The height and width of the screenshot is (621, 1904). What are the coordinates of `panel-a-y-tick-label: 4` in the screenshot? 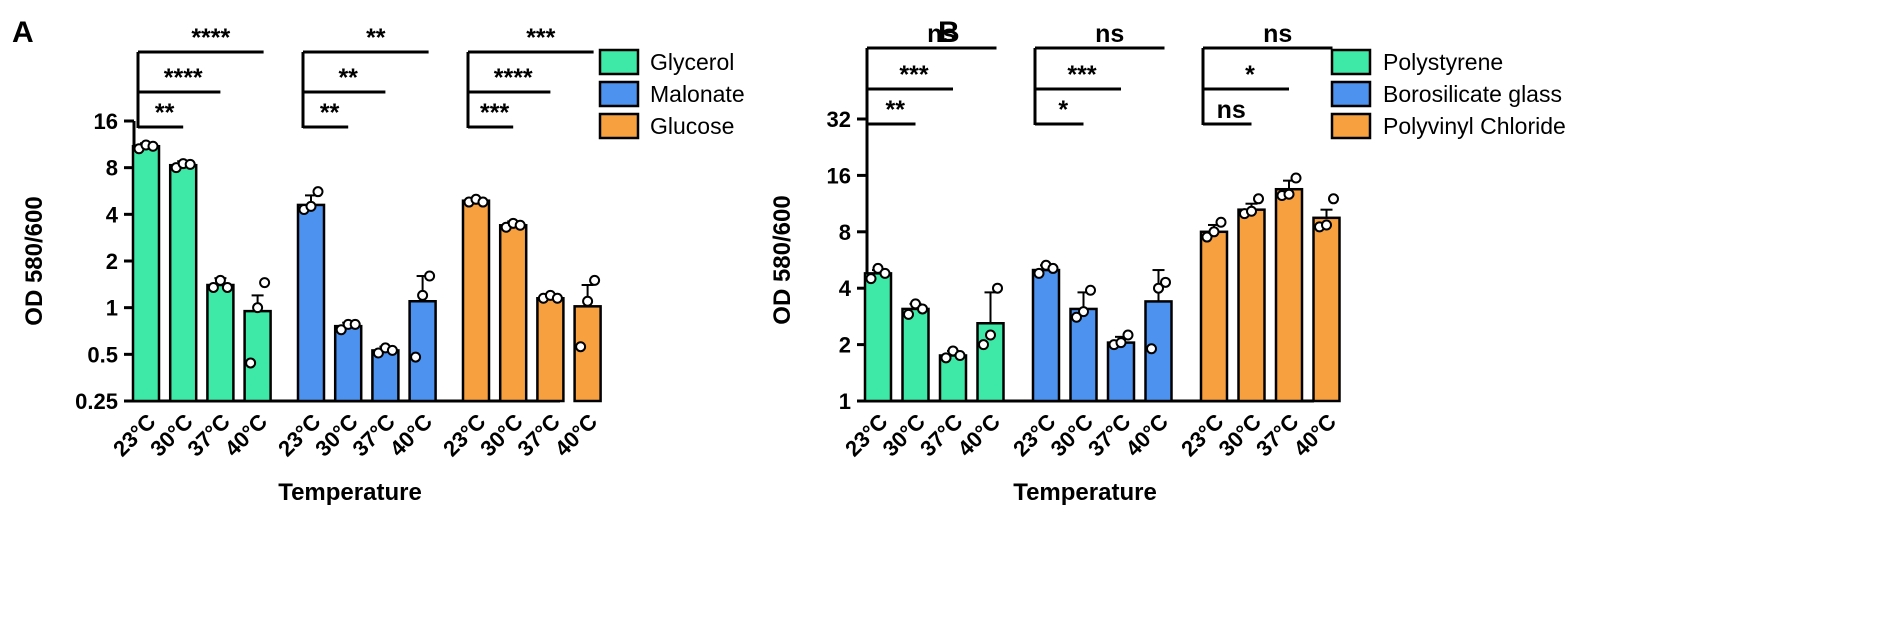 It's located at (112, 214).